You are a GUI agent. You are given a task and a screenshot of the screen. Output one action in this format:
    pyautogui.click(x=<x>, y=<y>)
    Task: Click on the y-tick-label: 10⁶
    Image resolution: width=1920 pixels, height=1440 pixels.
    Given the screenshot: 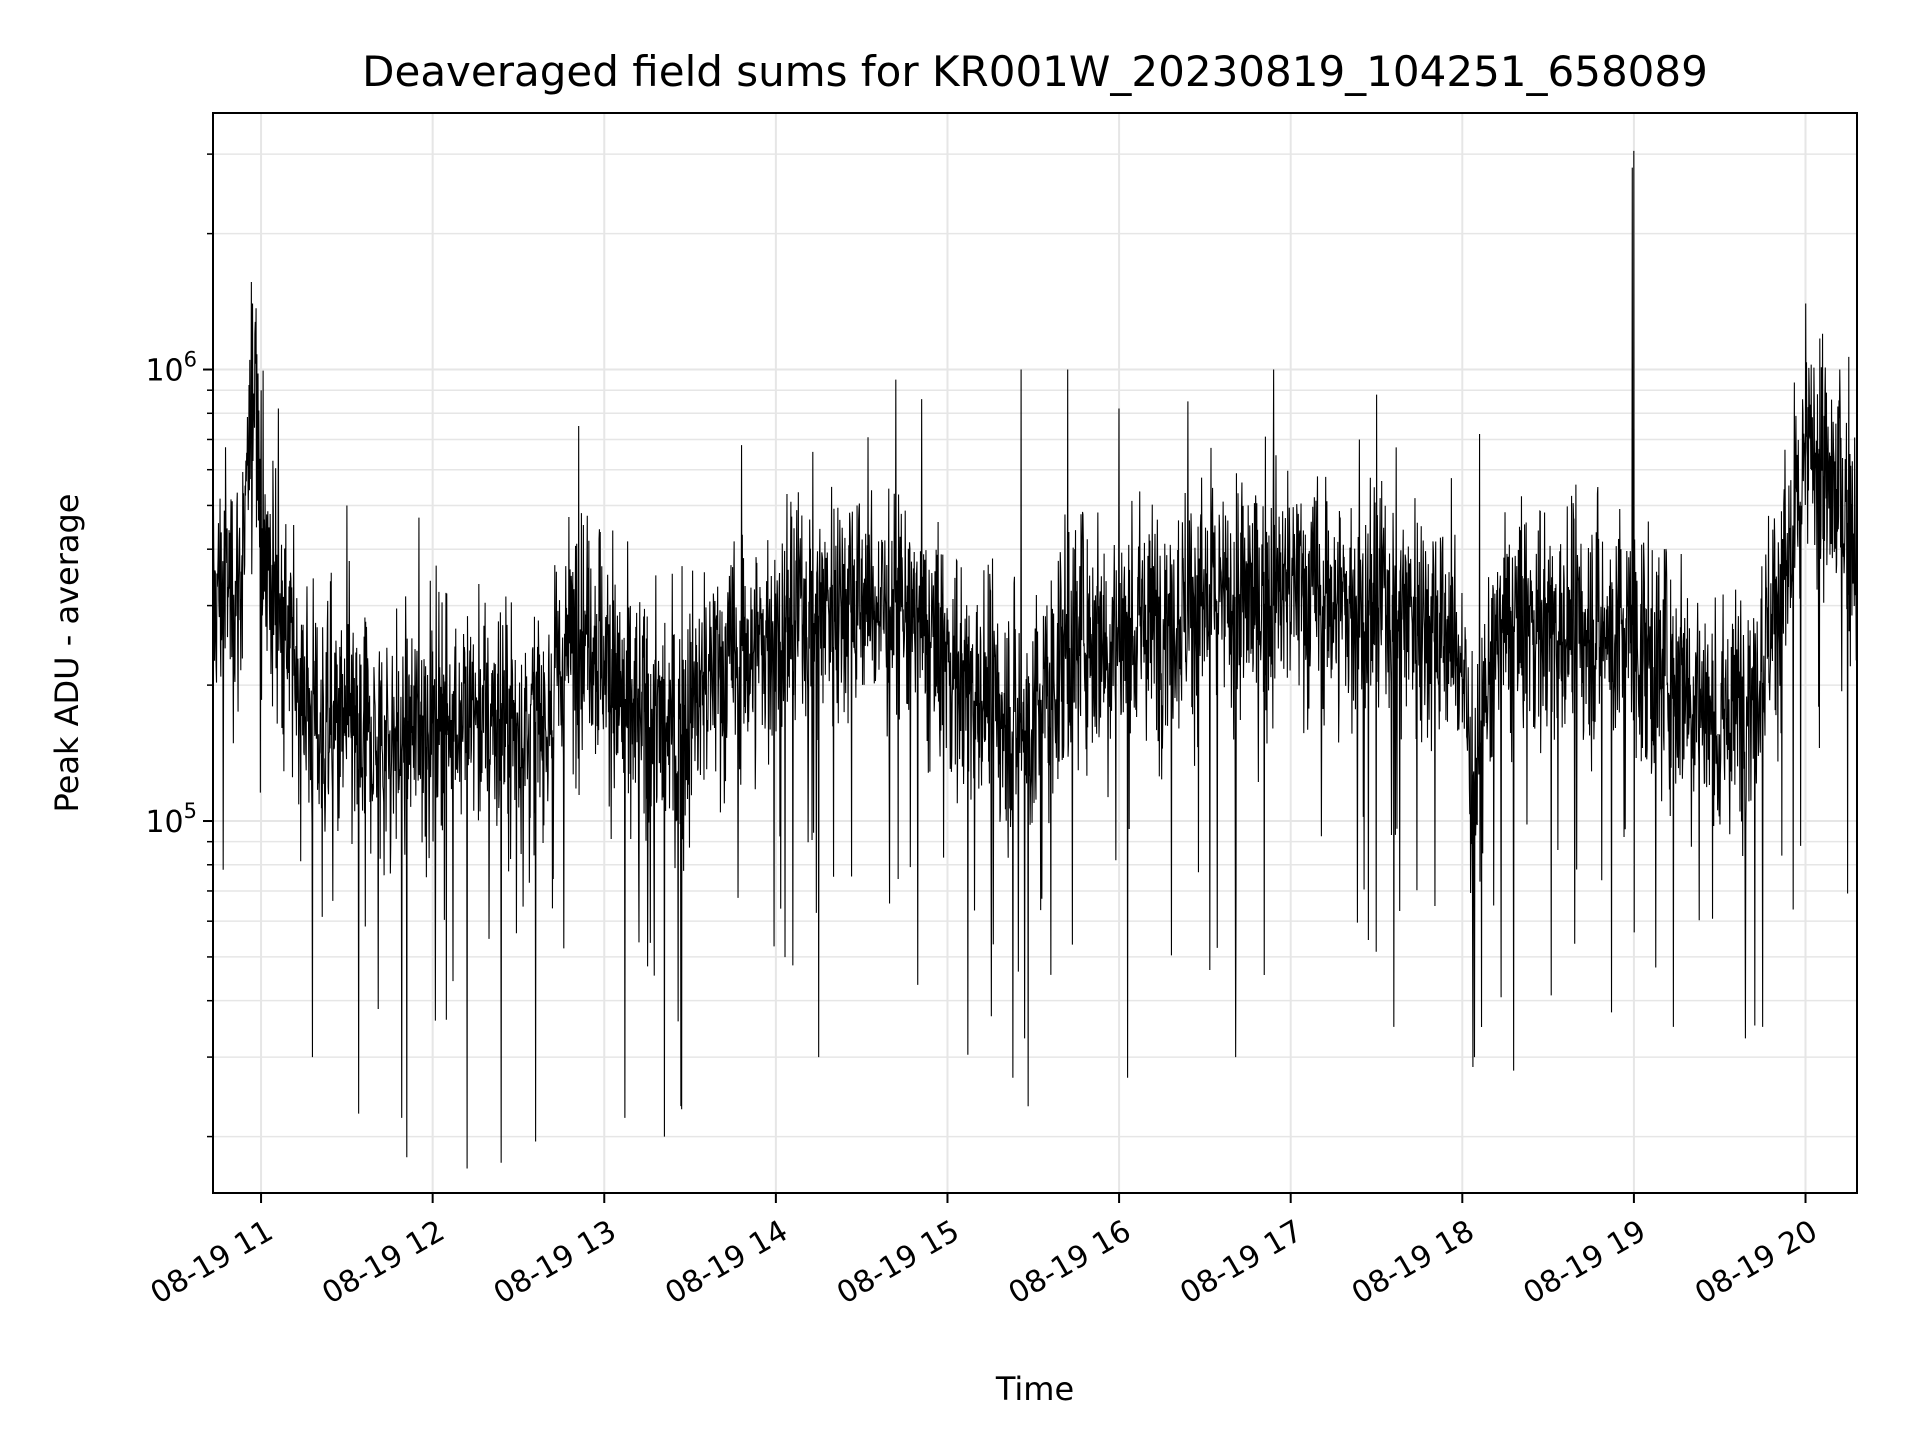 What is the action you would take?
    pyautogui.click(x=171, y=368)
    